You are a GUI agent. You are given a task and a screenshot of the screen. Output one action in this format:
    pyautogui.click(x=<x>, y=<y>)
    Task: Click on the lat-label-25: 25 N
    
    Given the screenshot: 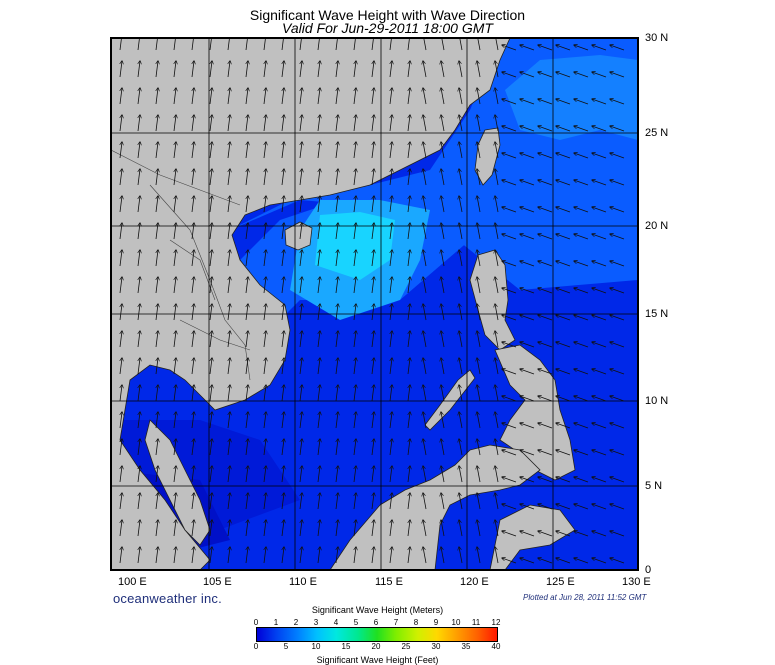 What is the action you would take?
    pyautogui.click(x=657, y=133)
    